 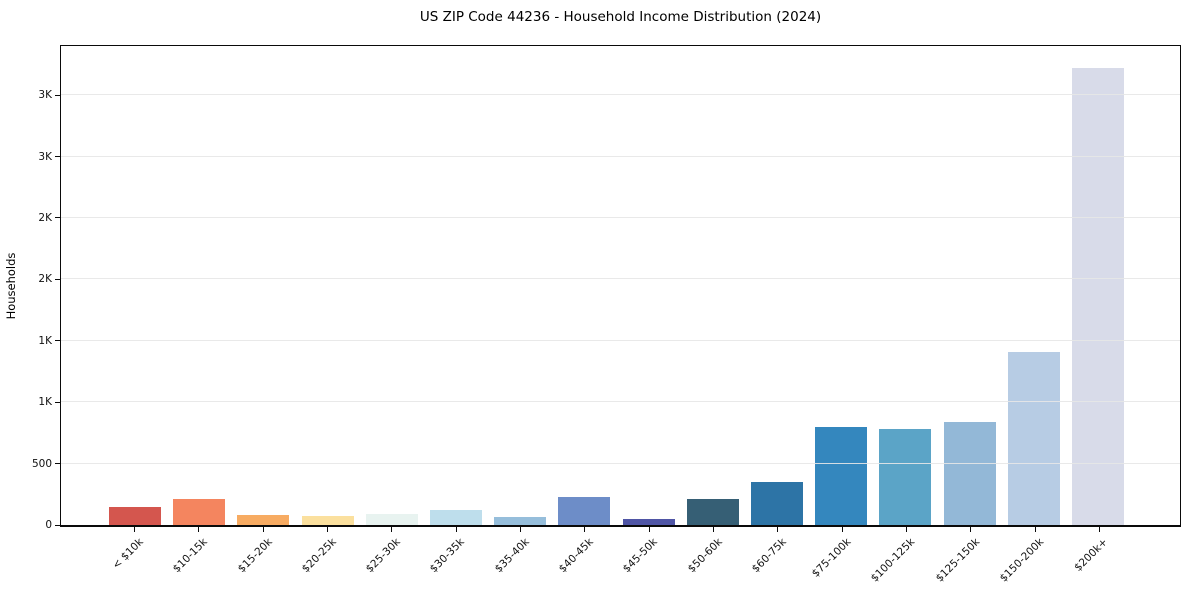 What do you see at coordinates (831, 558) in the screenshot?
I see `x-tick-label: $75-100k` at bounding box center [831, 558].